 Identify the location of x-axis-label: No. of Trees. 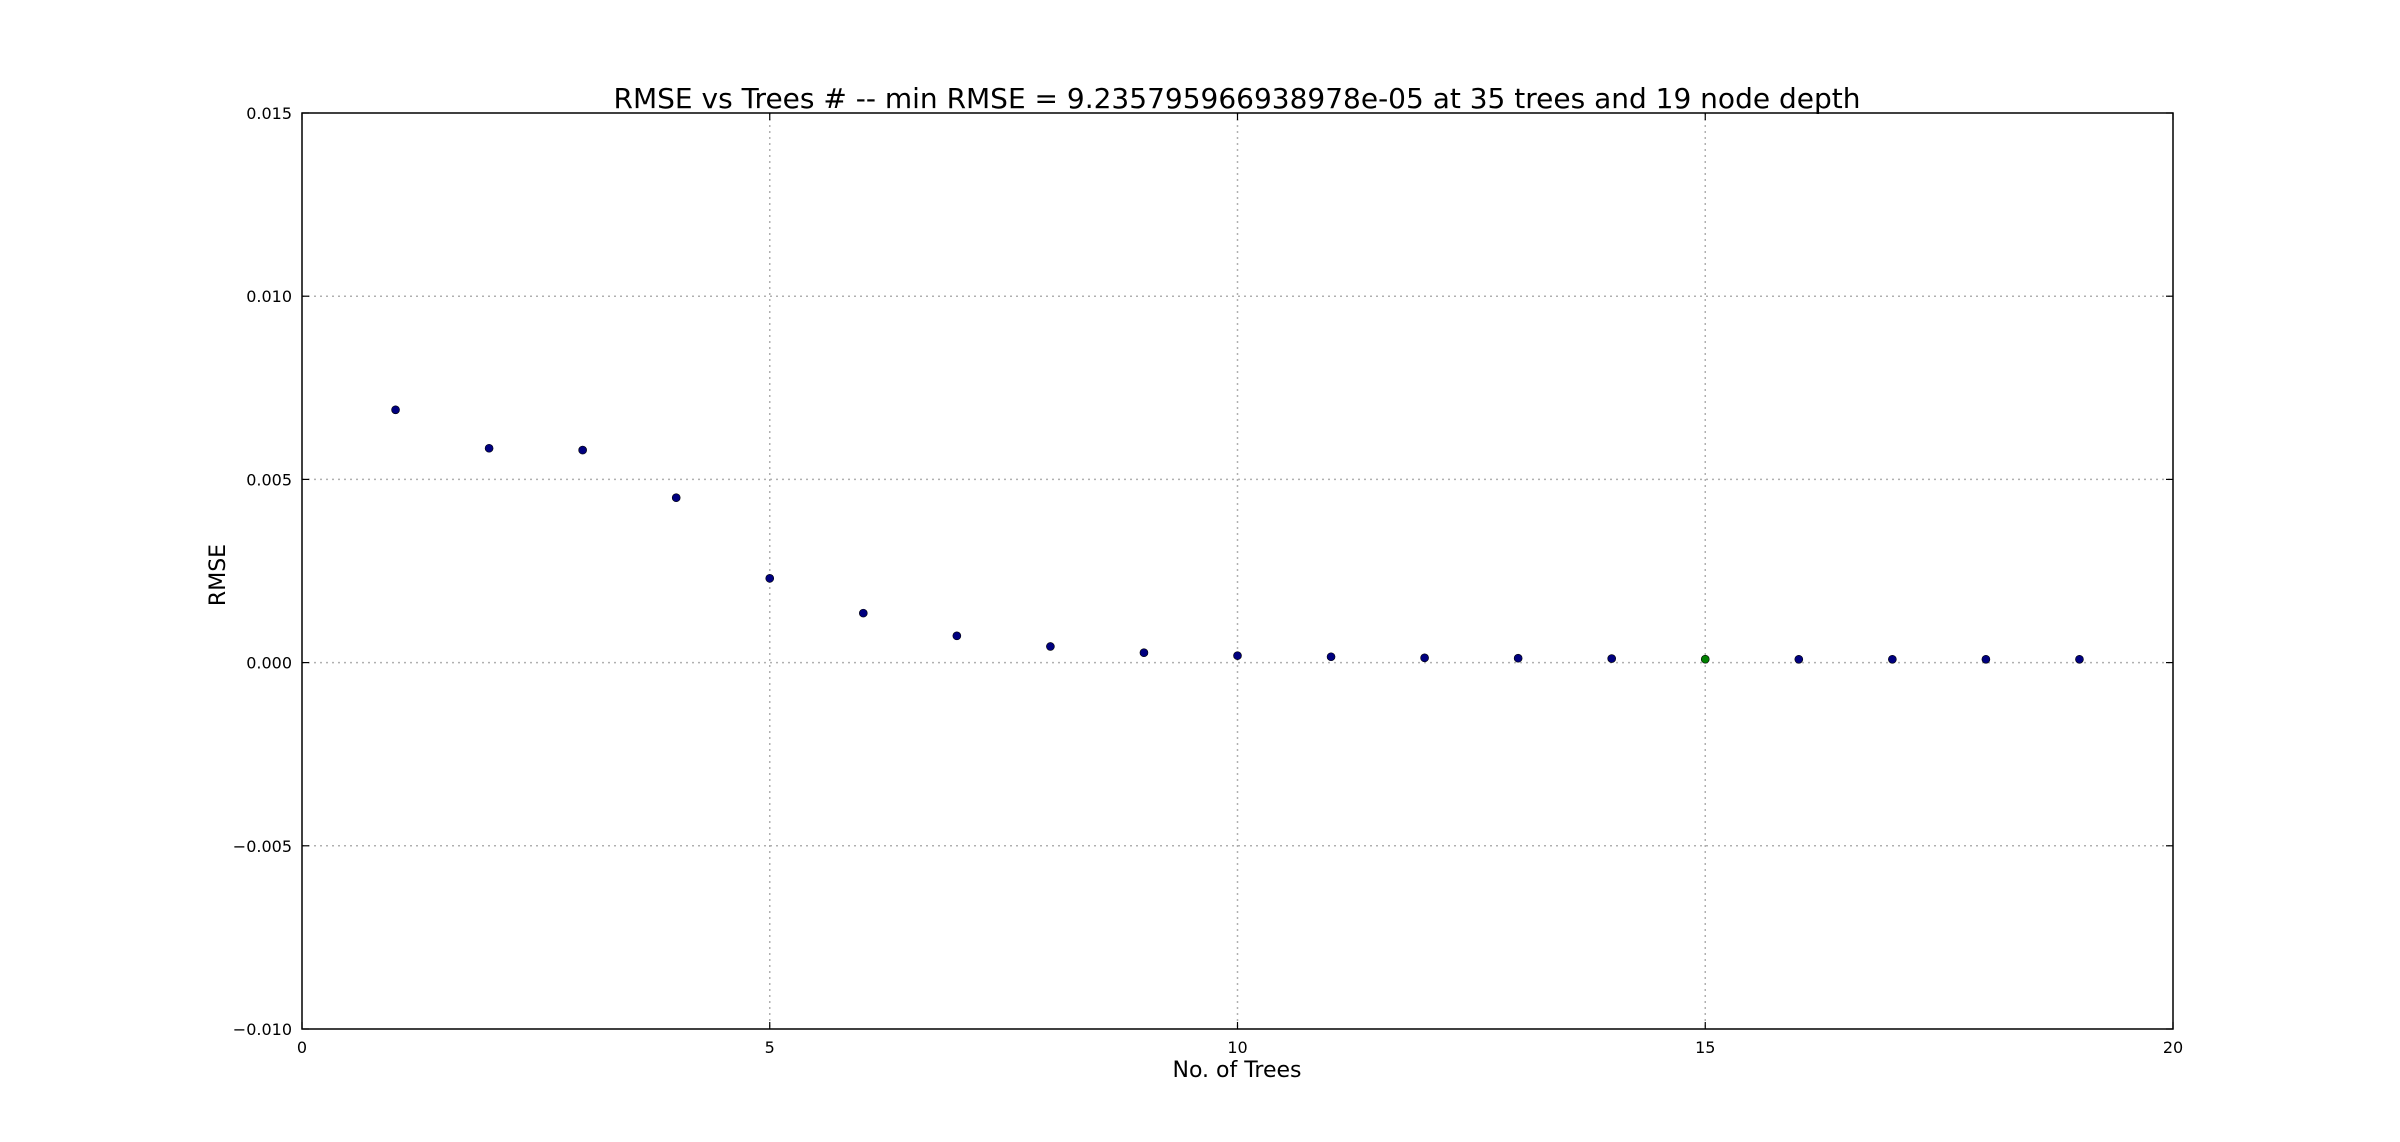
(1236, 1070).